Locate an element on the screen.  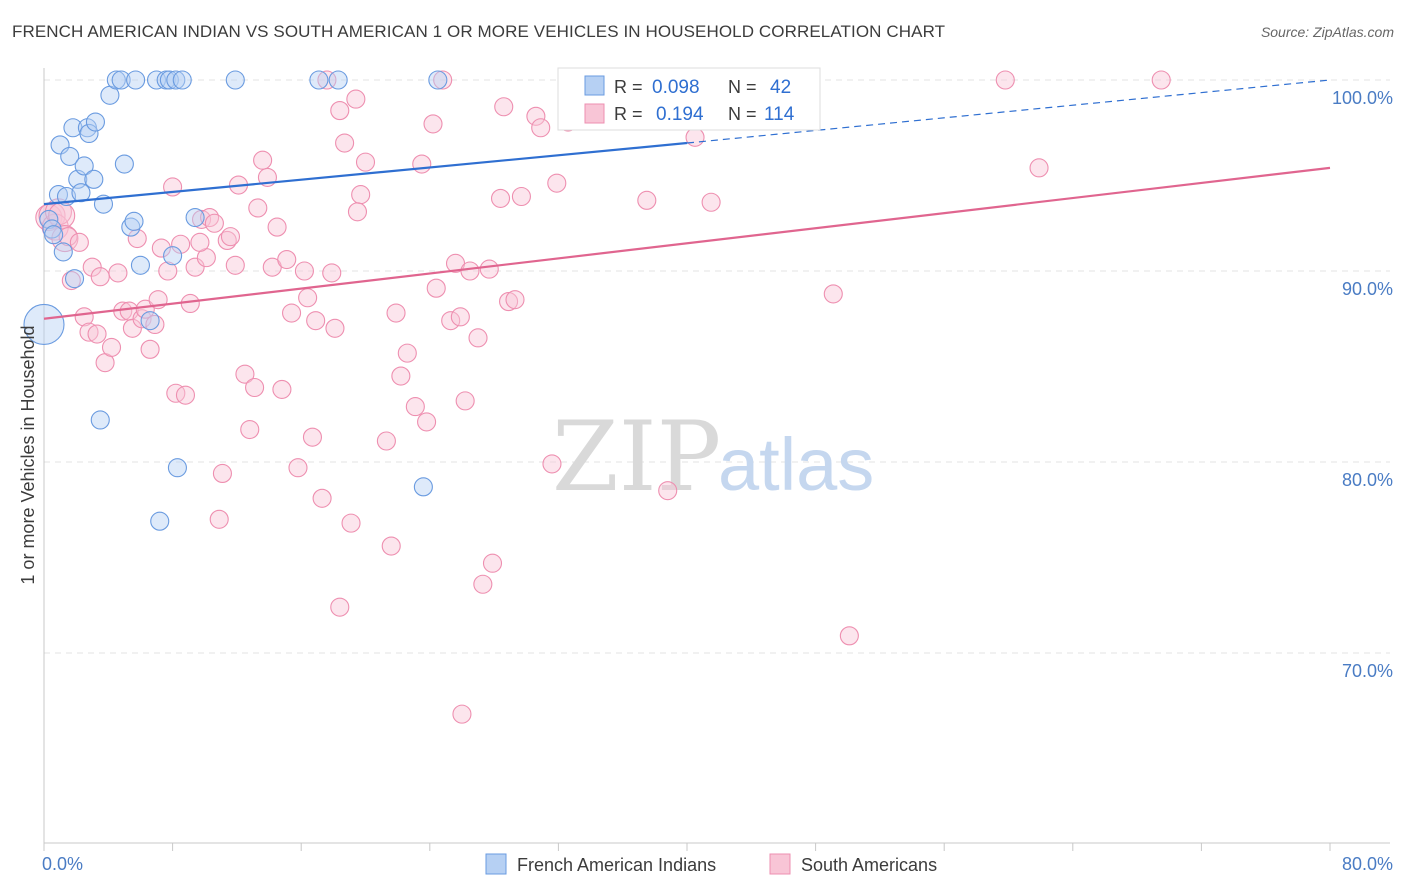
y-tick-label-0: 100.0% is located at coordinates (1362, 98).